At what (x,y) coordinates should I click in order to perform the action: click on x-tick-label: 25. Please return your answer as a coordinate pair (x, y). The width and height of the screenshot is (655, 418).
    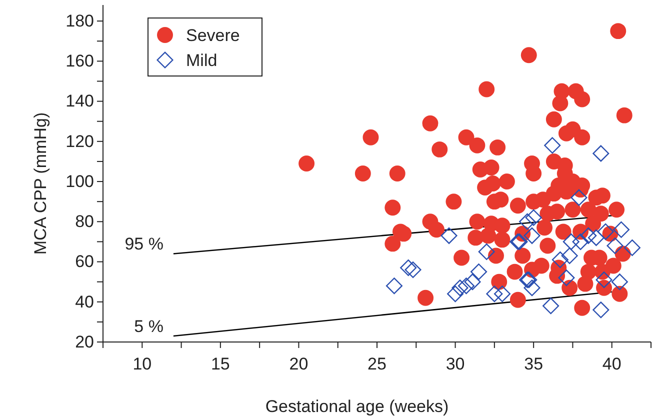
    Looking at the image, I should click on (377, 364).